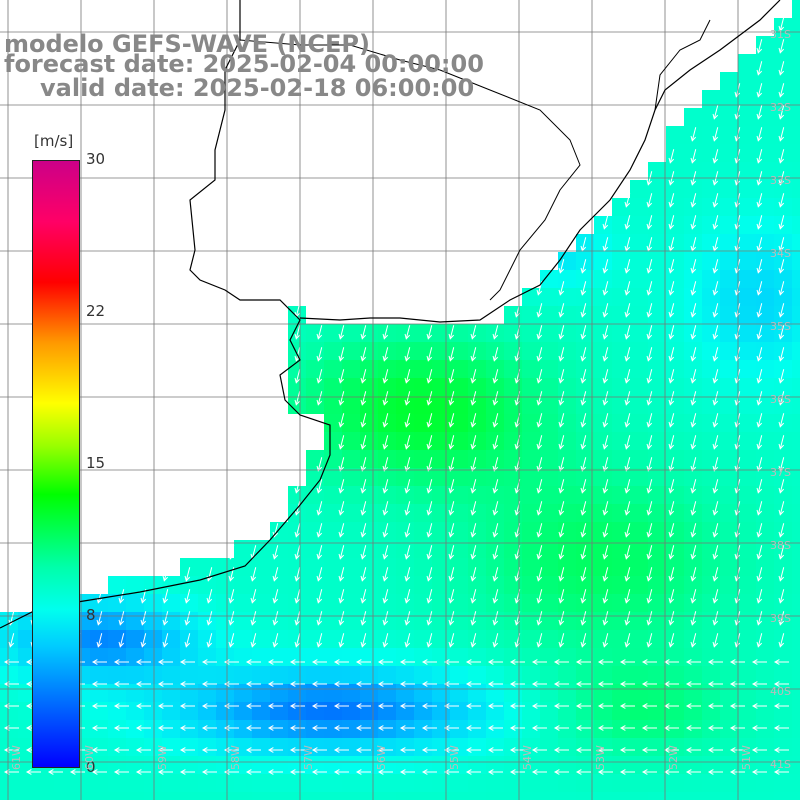  I want to click on model-title: modelo GEFS-WAVE (NCEP), so click(187, 44).